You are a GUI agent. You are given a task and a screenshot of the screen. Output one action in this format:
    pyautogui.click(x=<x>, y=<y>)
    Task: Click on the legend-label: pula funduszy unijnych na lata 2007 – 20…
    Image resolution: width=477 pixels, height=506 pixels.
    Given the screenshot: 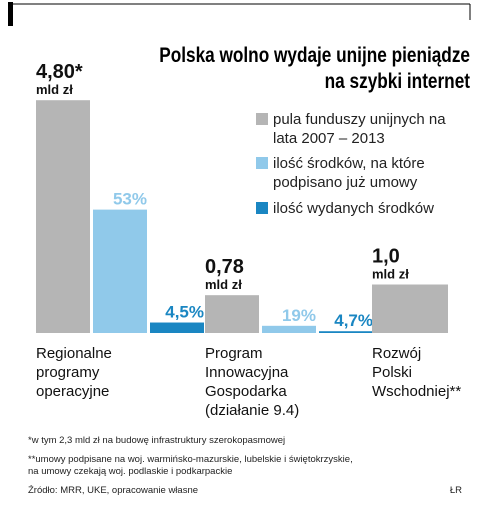 What is the action you would take?
    pyautogui.click(x=359, y=129)
    